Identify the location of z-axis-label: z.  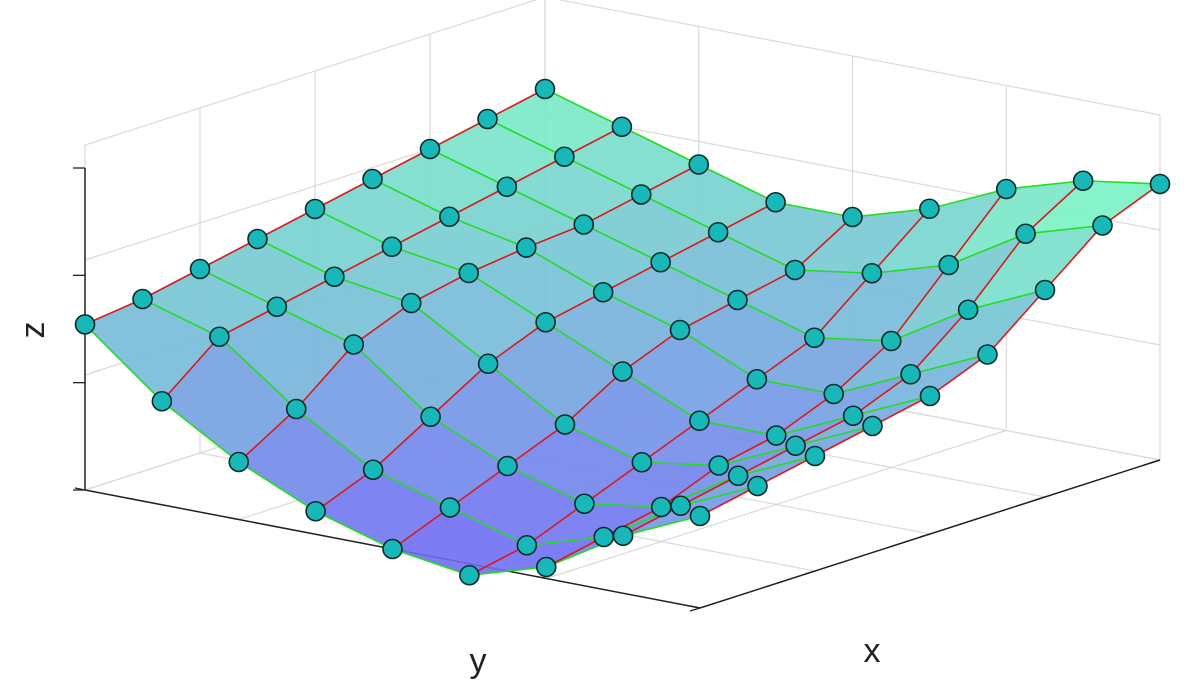
(33, 330).